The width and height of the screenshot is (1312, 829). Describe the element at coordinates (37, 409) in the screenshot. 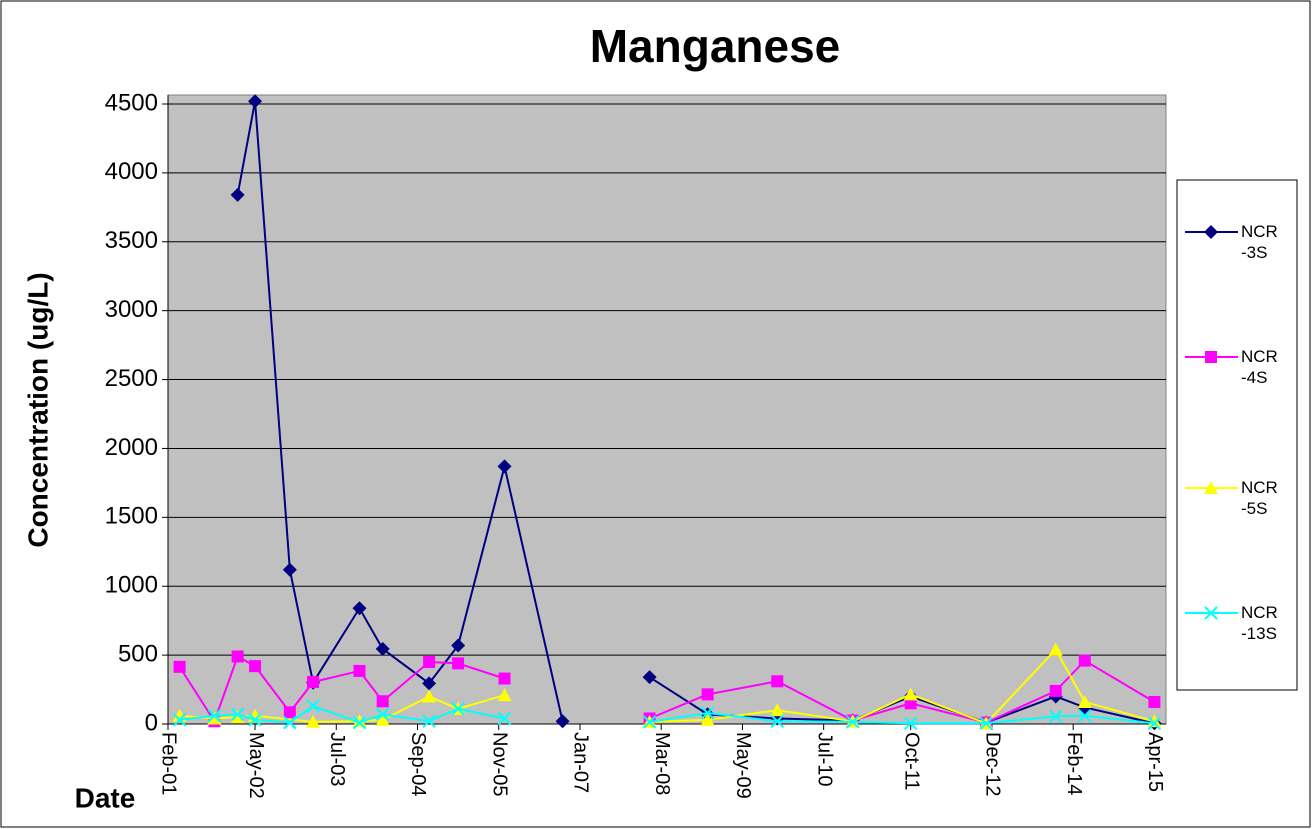

I see `y-axis-label: Concentration (ug/L)` at that location.